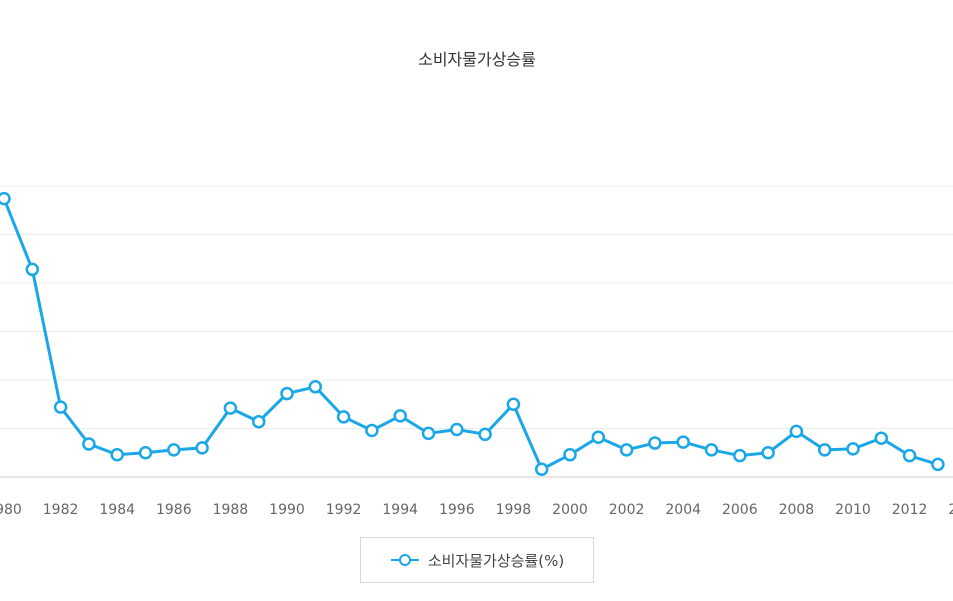 This screenshot has height=601, width=953. I want to click on x-tick-label: 1992, so click(344, 510).